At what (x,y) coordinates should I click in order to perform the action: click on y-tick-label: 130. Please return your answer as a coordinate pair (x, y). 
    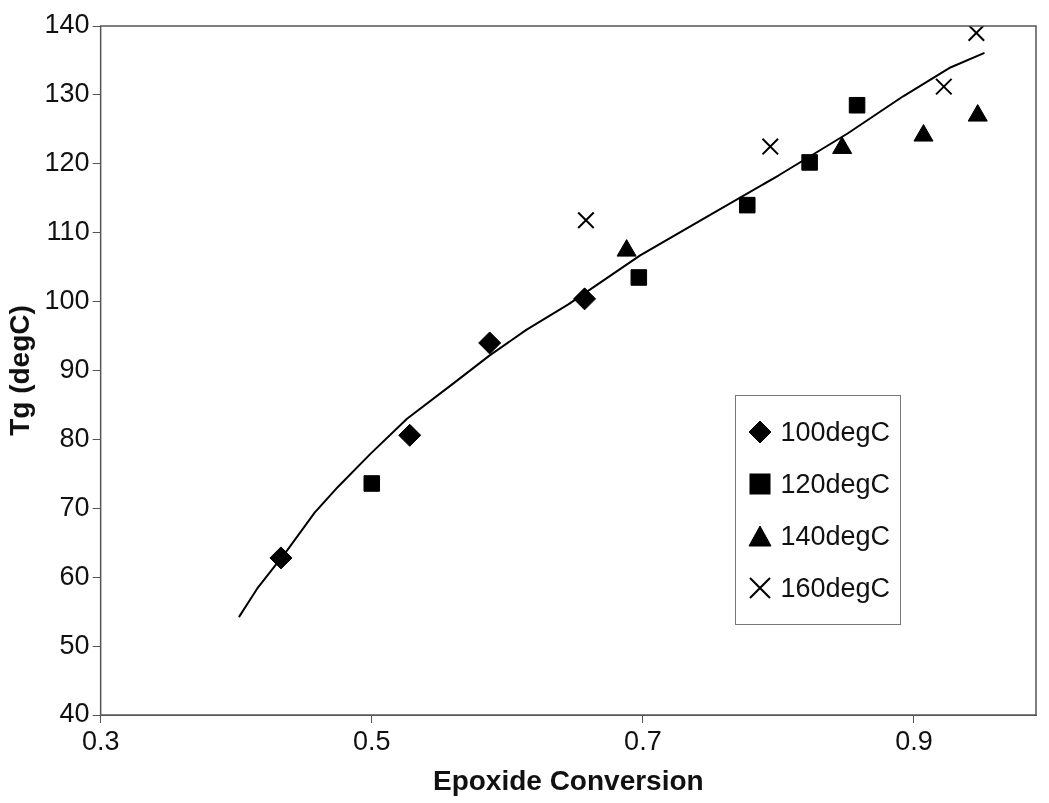
    Looking at the image, I should click on (67, 93).